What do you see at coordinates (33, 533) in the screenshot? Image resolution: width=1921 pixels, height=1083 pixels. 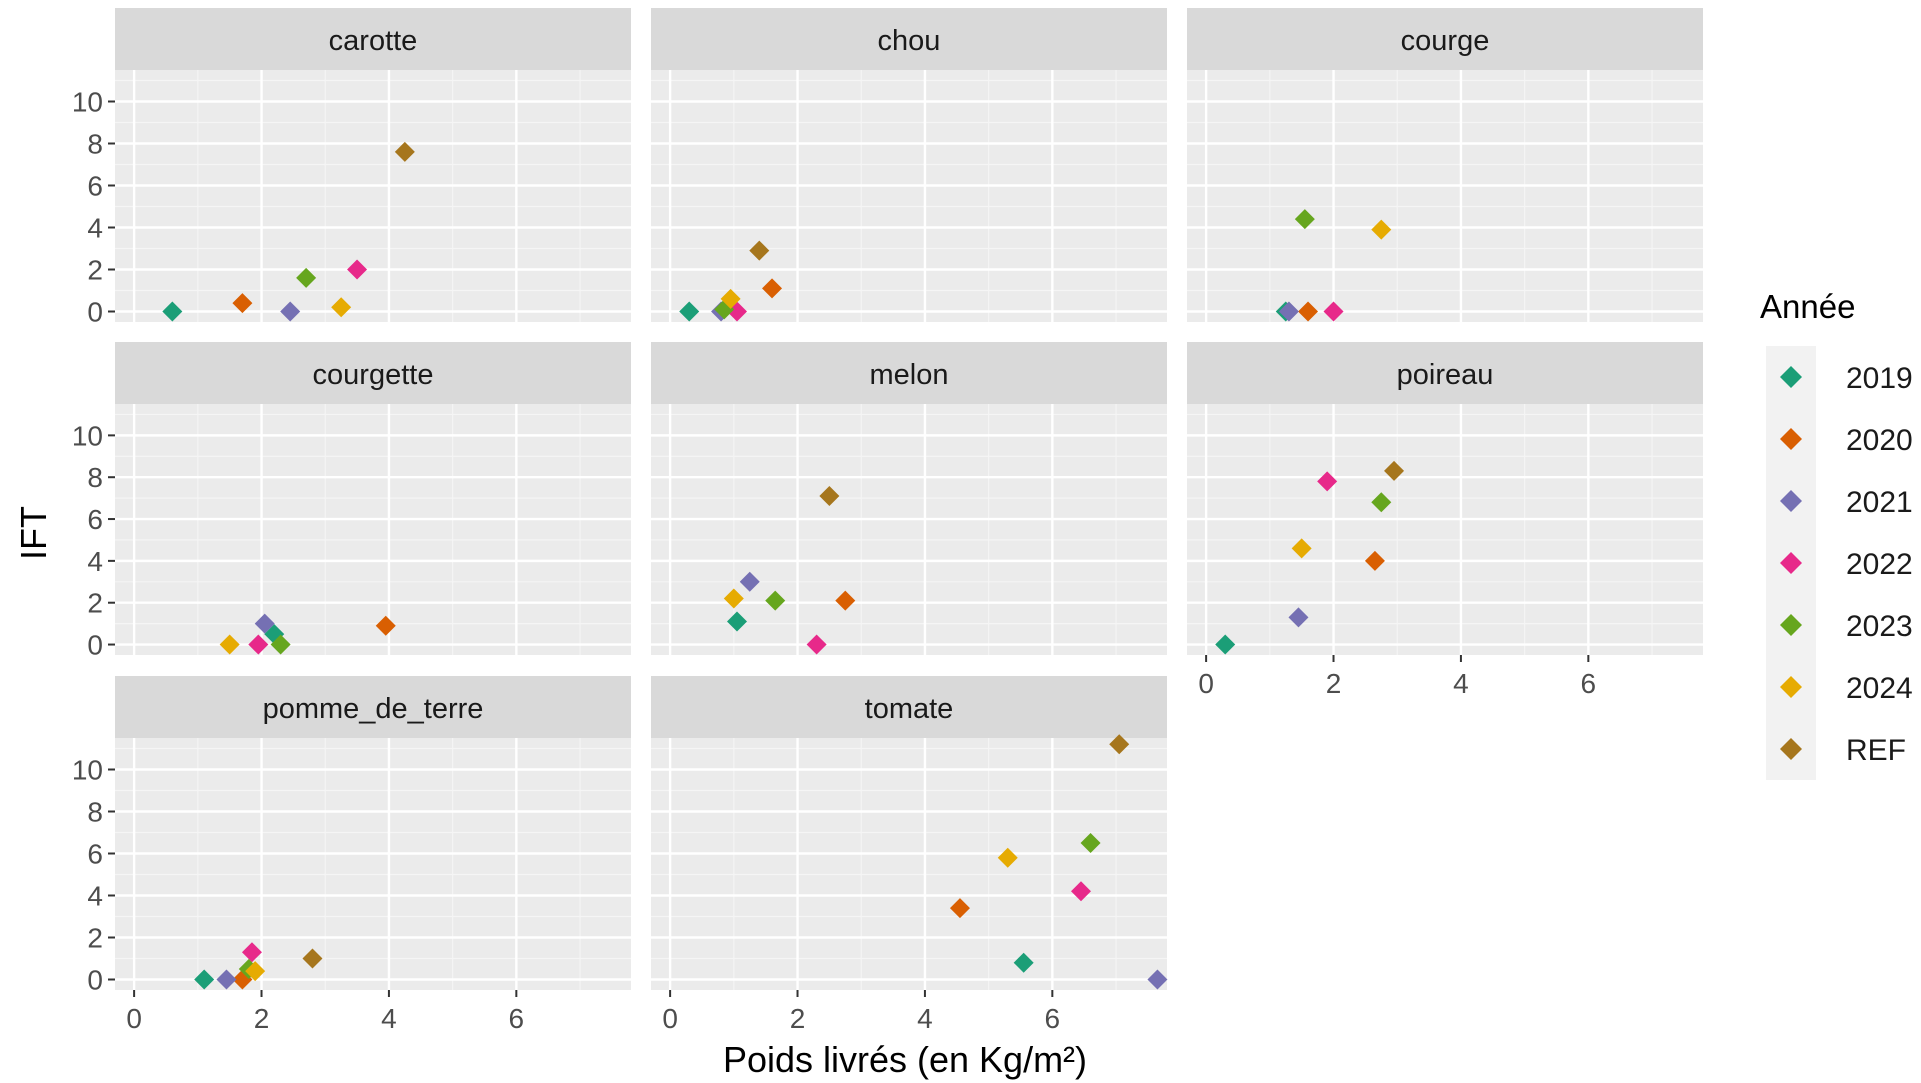 I see `y-axis-title: IFT` at bounding box center [33, 533].